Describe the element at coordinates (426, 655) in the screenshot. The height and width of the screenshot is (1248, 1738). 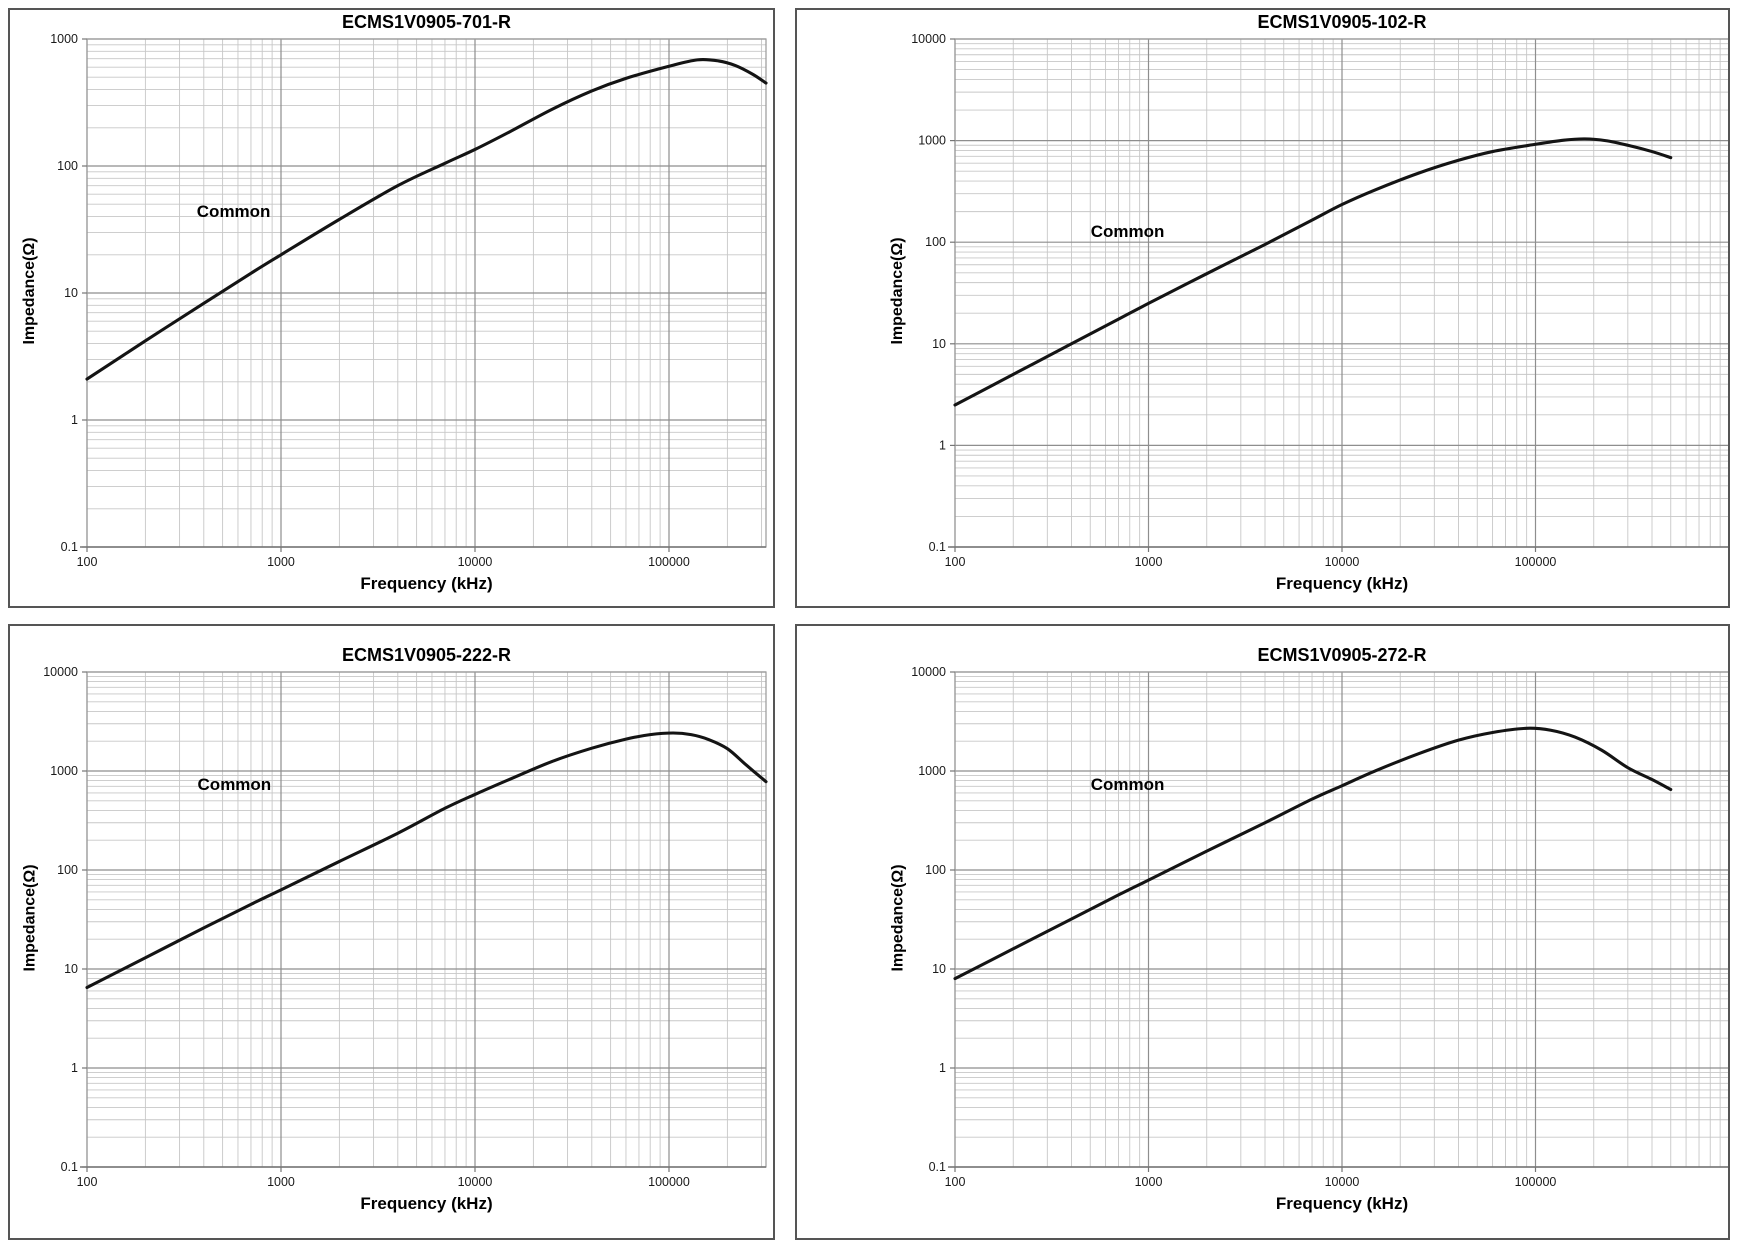
I see `chart-title: ECMS1V0905-222-R` at that location.